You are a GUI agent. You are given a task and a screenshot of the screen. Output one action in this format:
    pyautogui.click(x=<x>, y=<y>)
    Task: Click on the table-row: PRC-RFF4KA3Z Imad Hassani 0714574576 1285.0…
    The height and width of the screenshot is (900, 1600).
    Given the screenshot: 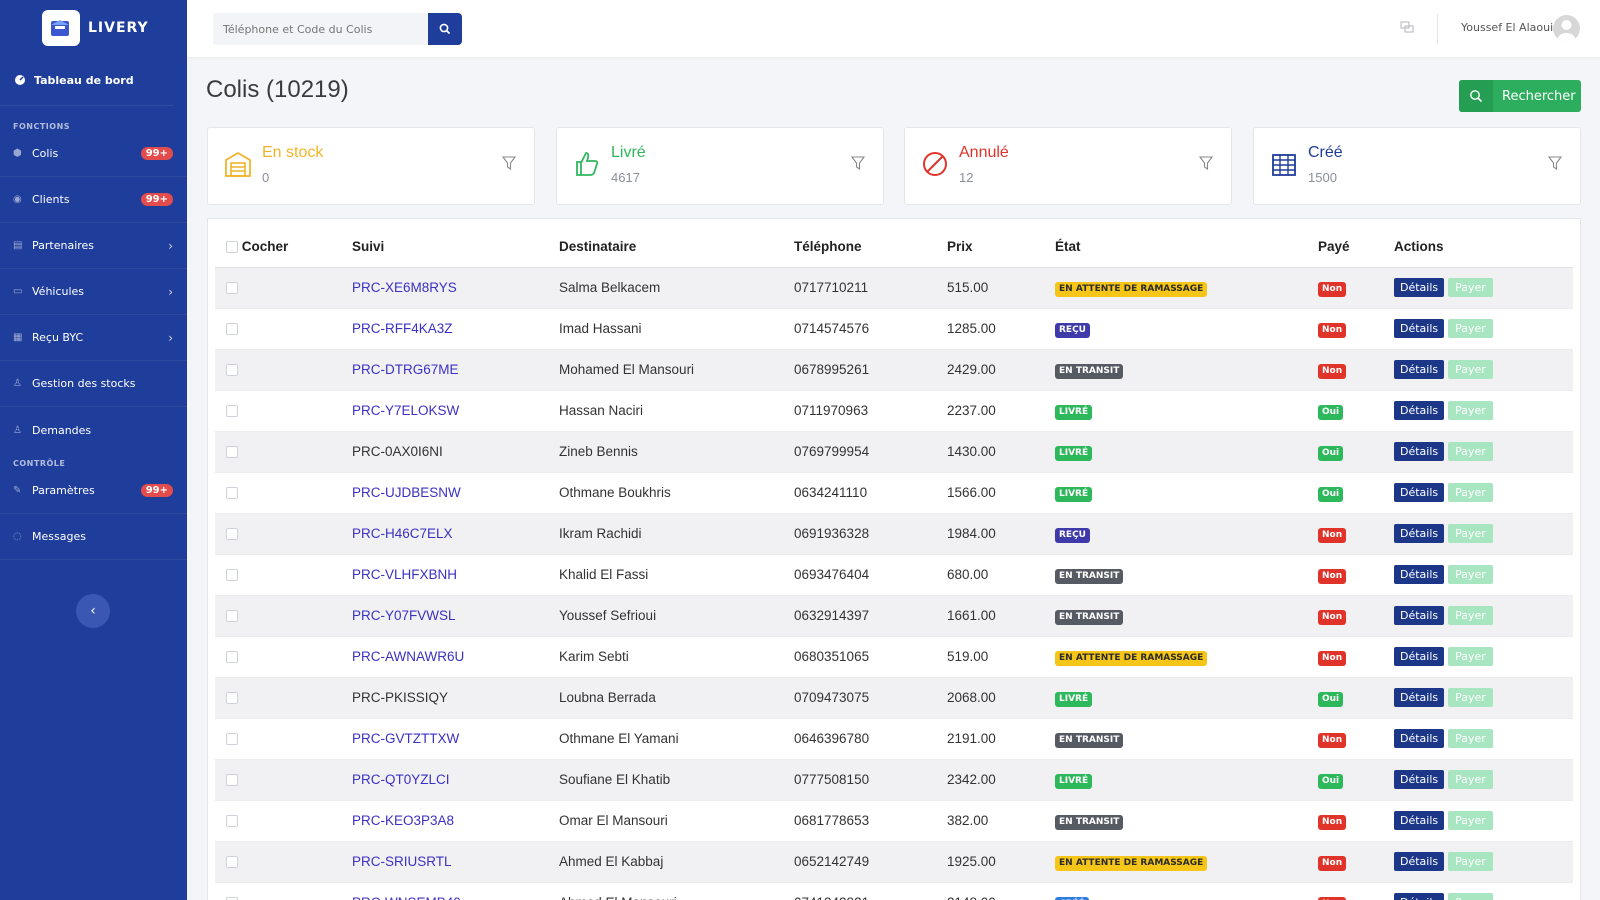 What is the action you would take?
    pyautogui.click(x=894, y=329)
    